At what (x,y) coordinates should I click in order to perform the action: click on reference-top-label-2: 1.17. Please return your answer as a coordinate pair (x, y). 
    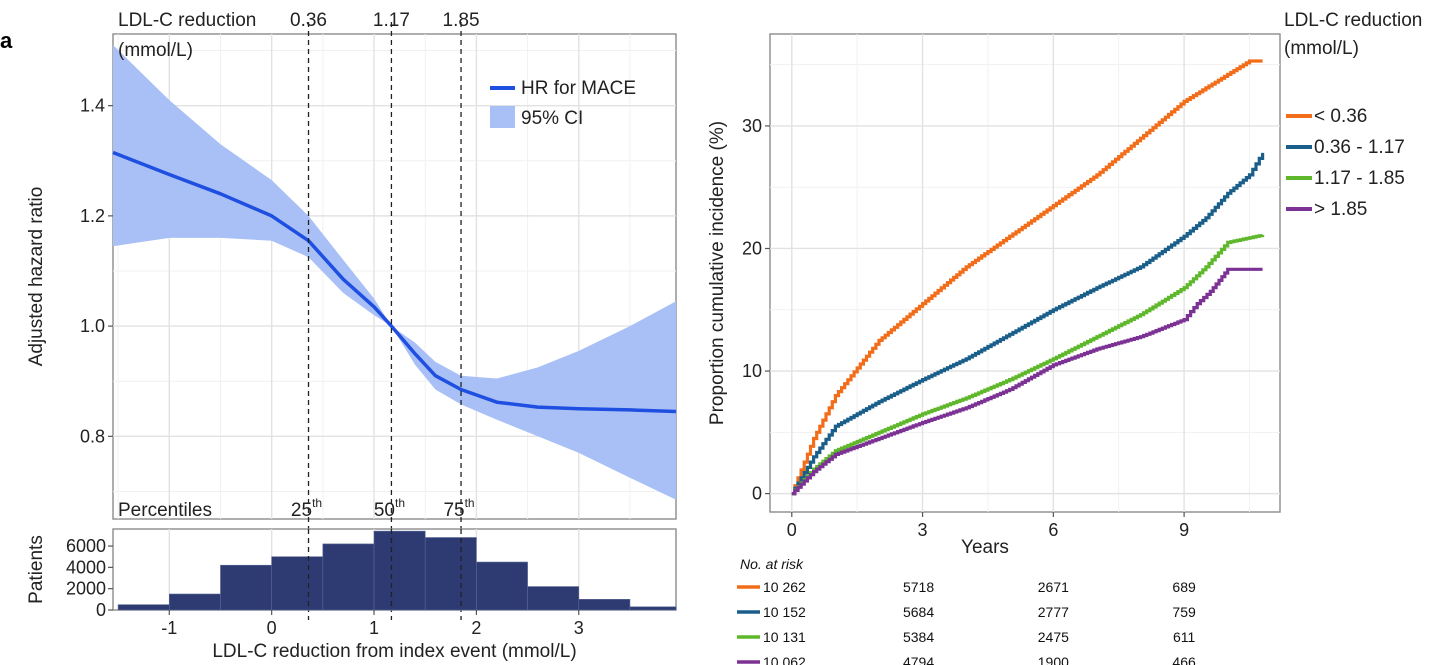
    Looking at the image, I should click on (391, 20).